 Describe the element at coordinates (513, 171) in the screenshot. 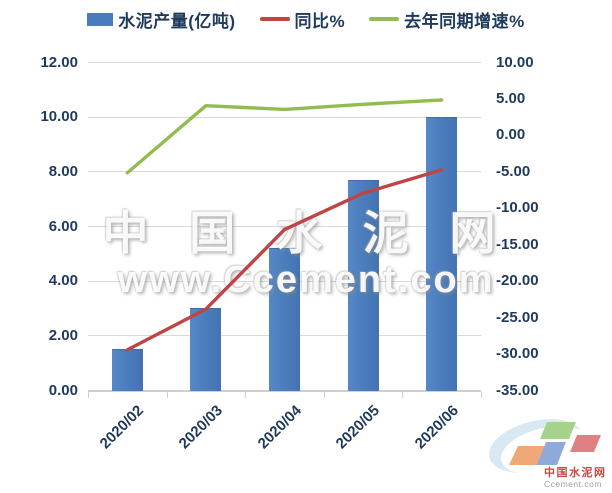

I see `y-axis-right-tick-label: -5.00` at that location.